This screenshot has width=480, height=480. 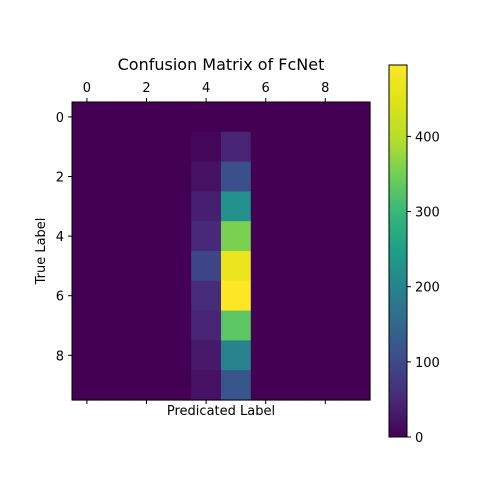 I want to click on x-tick-labels: 0 2 4 6 8, so click(x=206, y=91).